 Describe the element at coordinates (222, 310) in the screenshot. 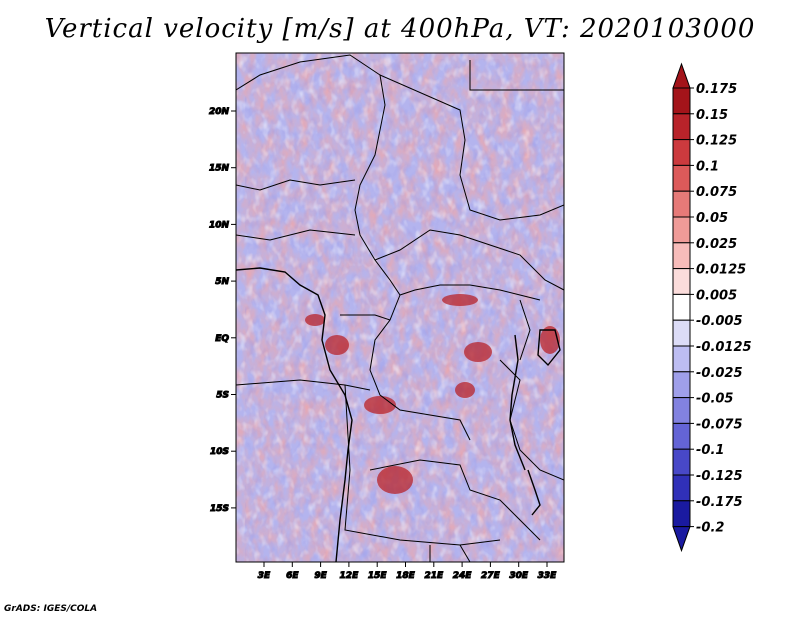

I see `latitude-axis: 20N 15N 10N 5N EQ 5S 10S 15S` at that location.